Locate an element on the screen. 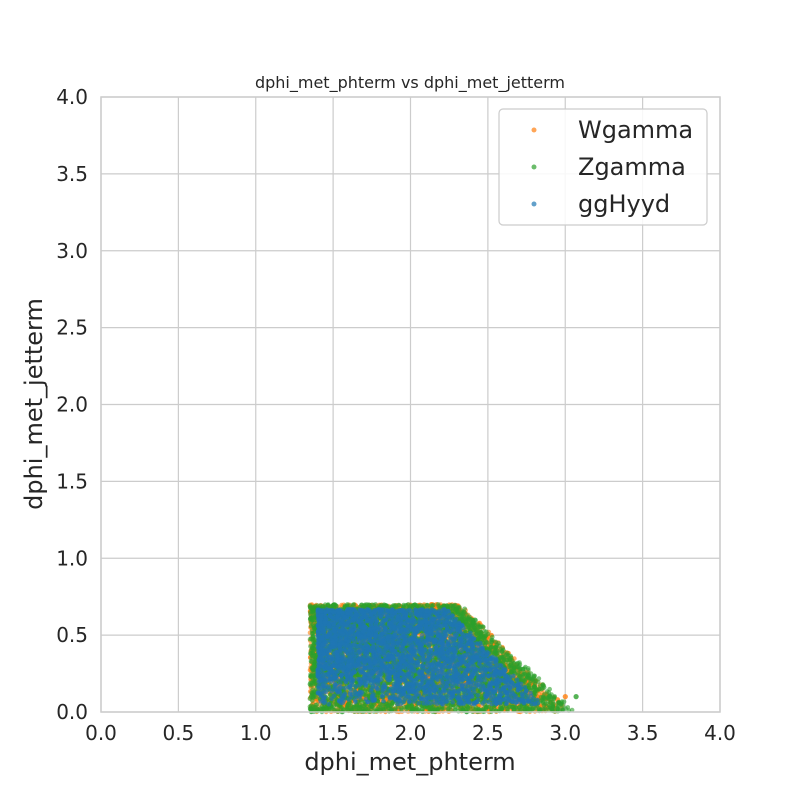 The image size is (800, 800). data-point is located at coordinates (565, 697).